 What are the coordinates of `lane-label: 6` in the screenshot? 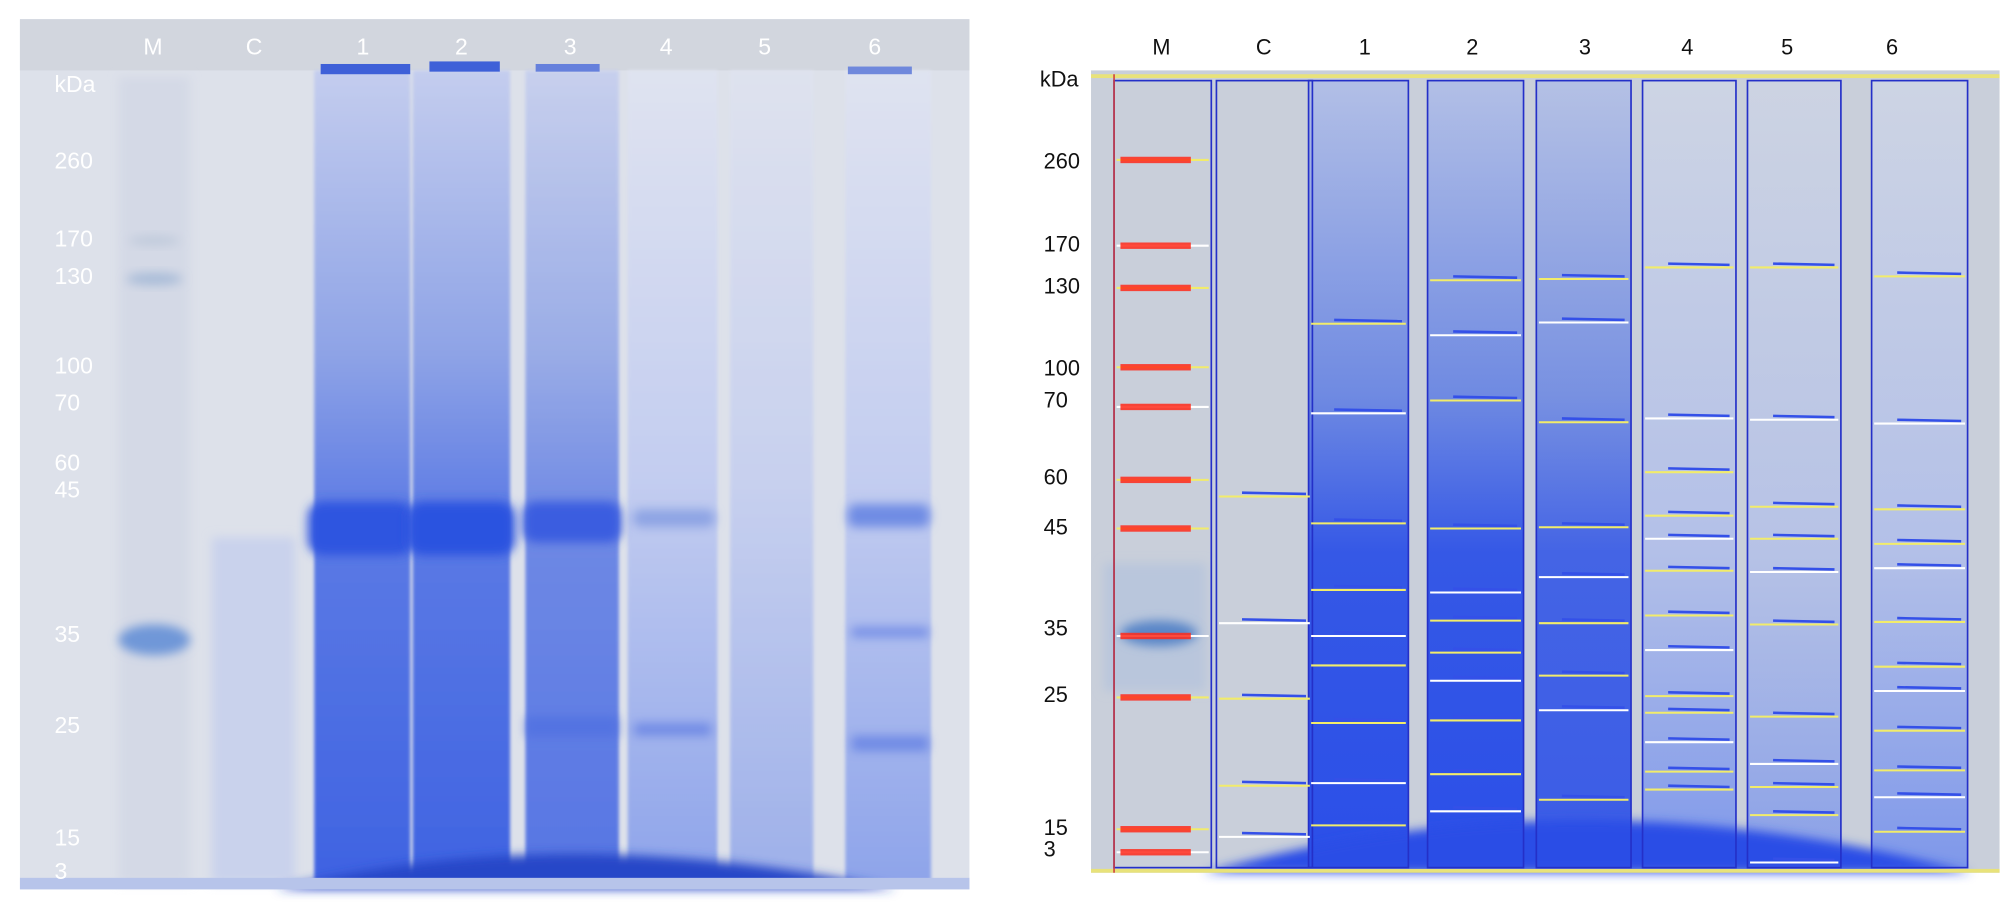 It's located at (874, 47).